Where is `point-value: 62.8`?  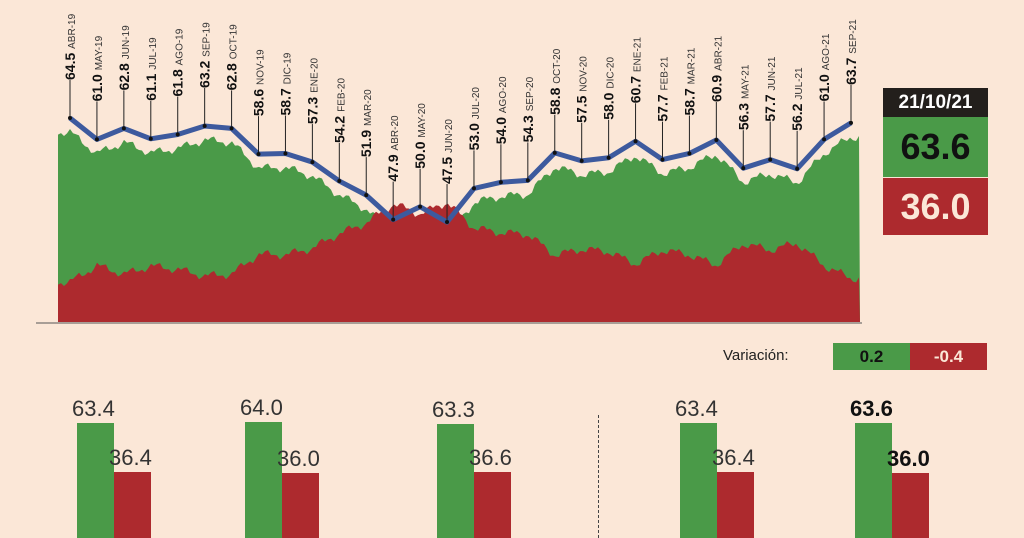 point-value: 62.8 is located at coordinates (232, 74).